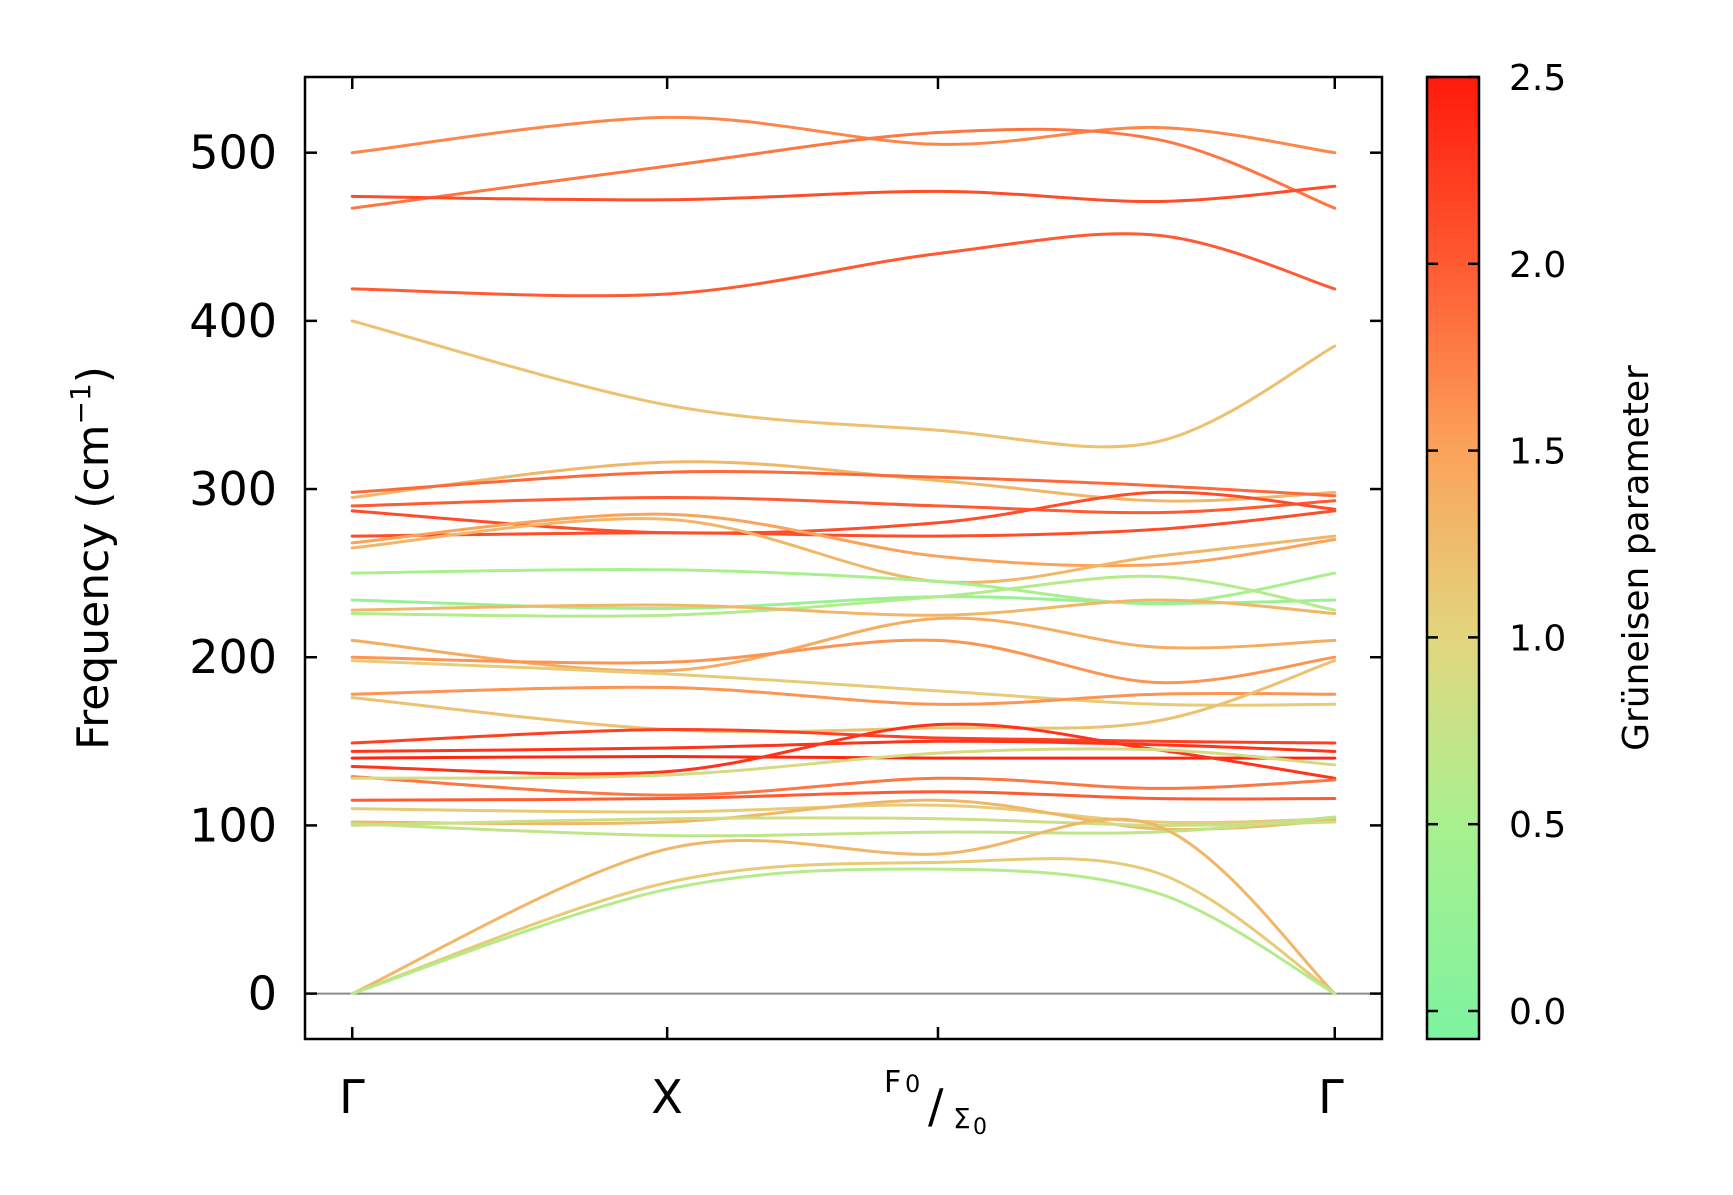 This screenshot has width=1733, height=1195. Describe the element at coordinates (1453, 558) in the screenshot. I see `colorbar-gradient` at that location.